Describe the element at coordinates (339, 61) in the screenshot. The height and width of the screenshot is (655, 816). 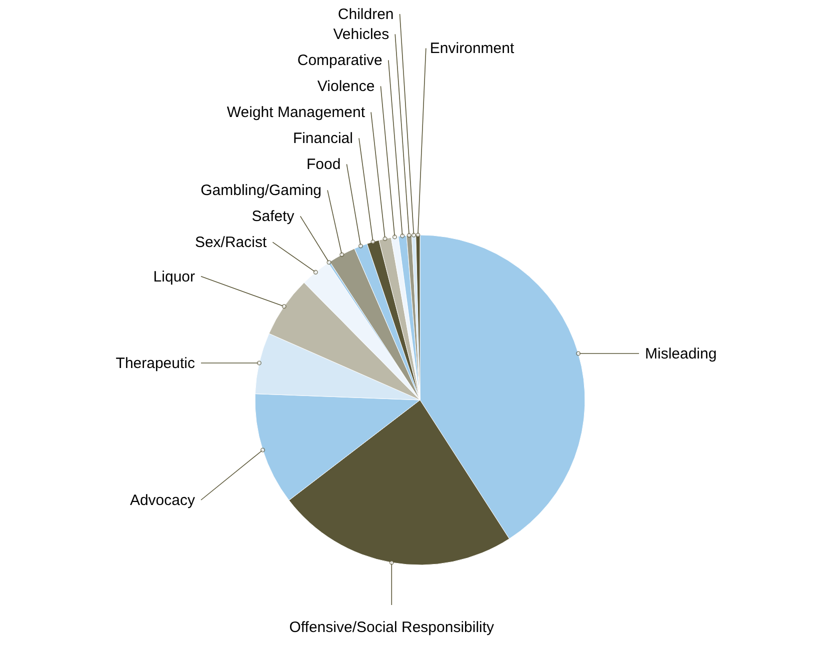
I see `slice-label: Comparative` at that location.